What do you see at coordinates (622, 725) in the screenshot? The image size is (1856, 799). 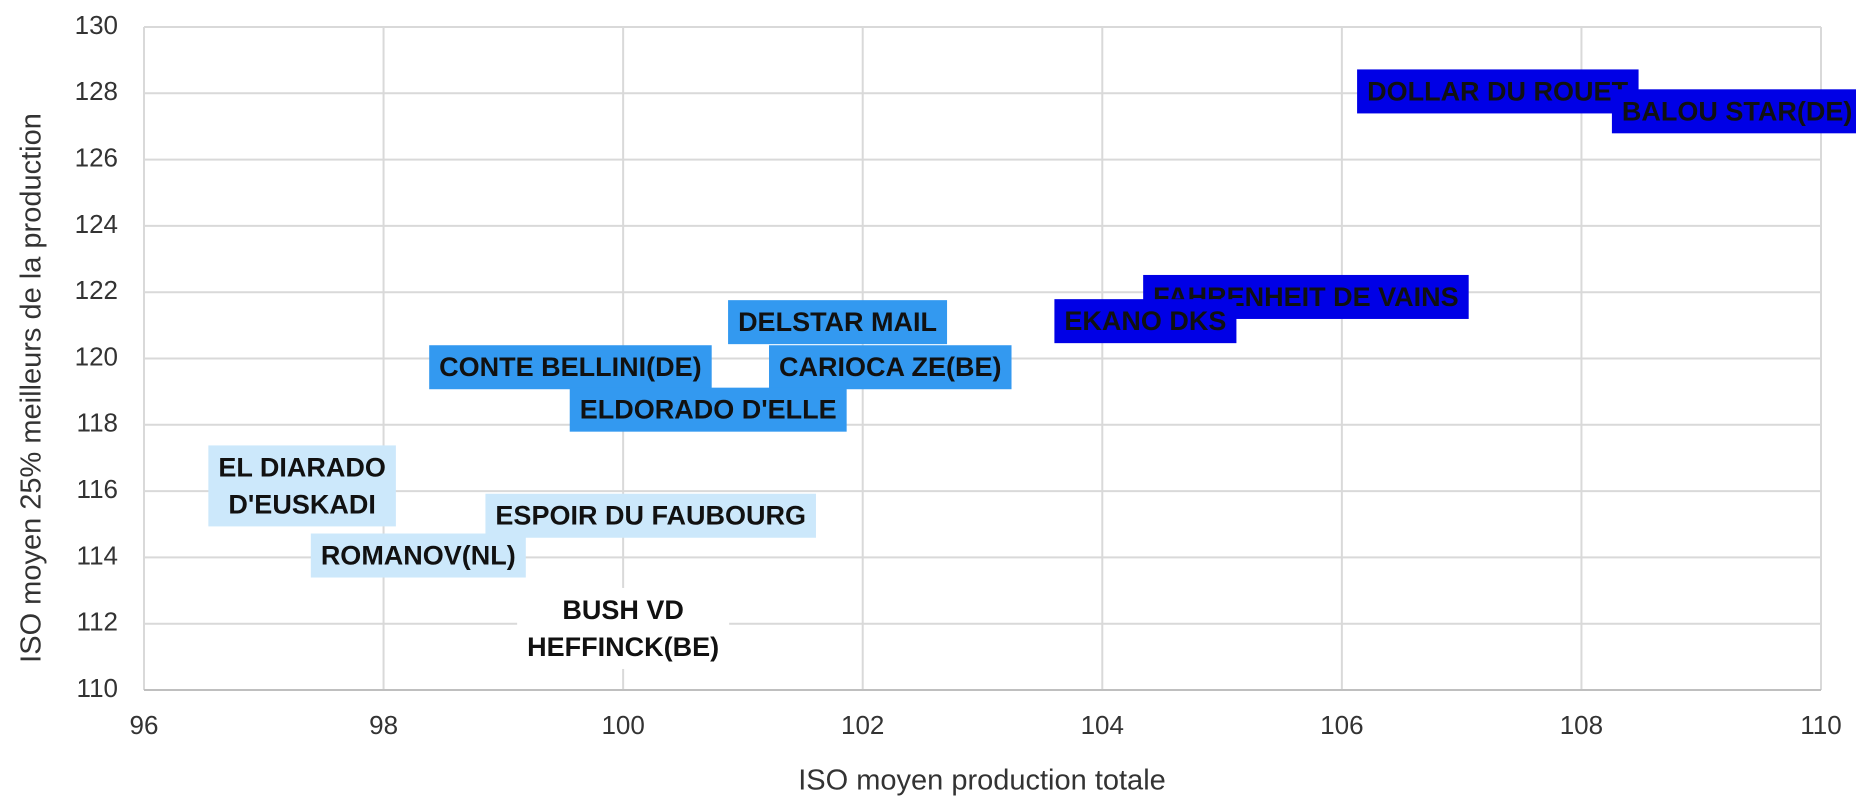 I see `x-tick-label: 100` at bounding box center [622, 725].